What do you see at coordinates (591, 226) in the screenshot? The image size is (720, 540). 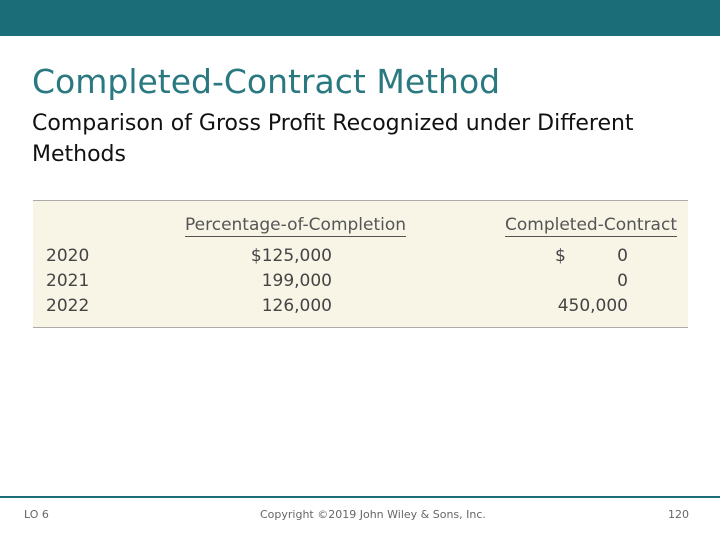 I see `column-header: Completed-Contract` at bounding box center [591, 226].